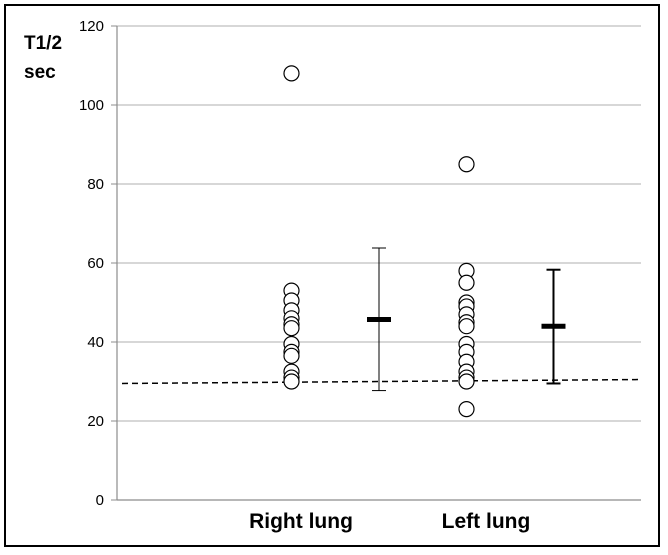 The width and height of the screenshot is (668, 555). I want to click on reference-line-layer, so click(381, 381).